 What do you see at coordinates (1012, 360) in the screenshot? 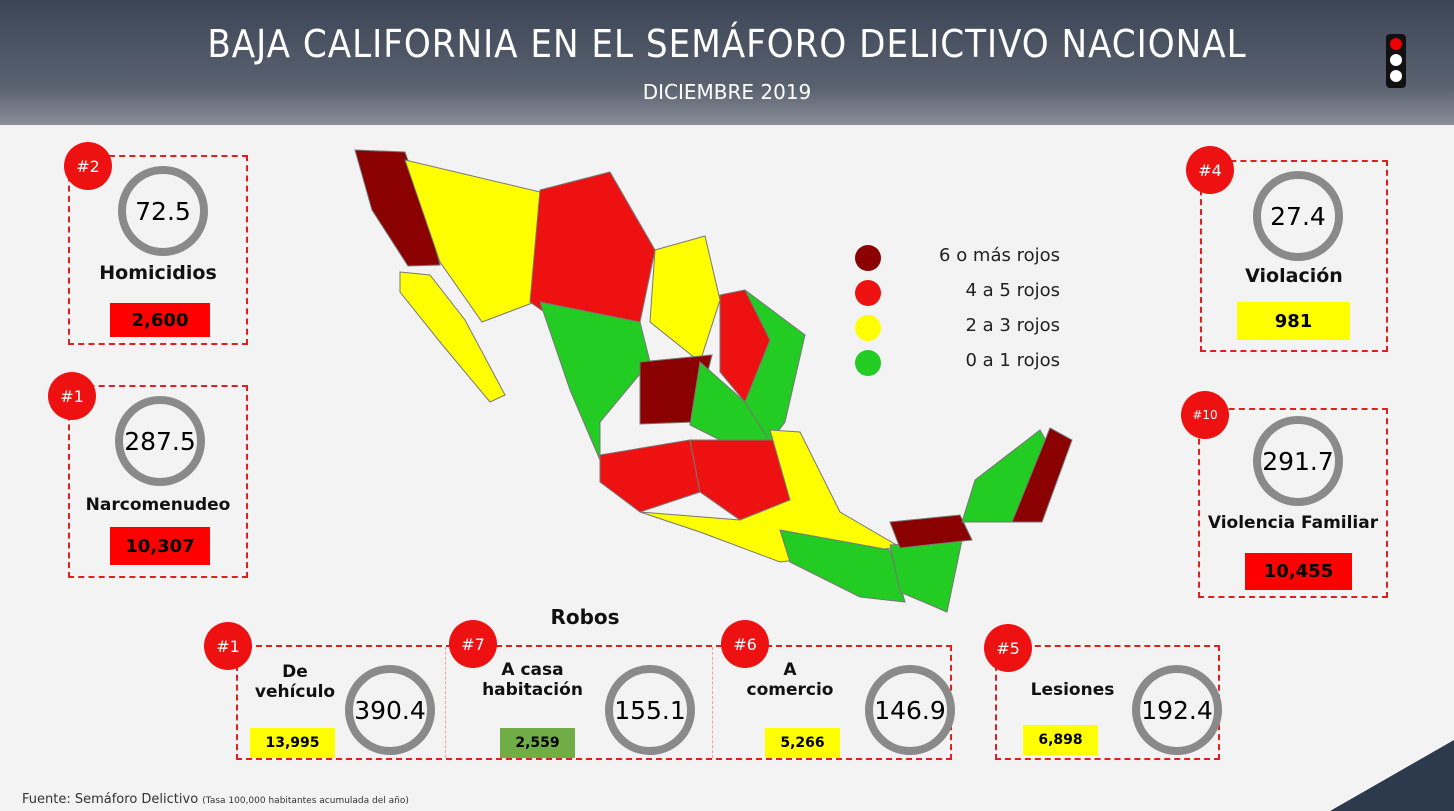
I see `legend-label: 0 a 1 rojos` at bounding box center [1012, 360].